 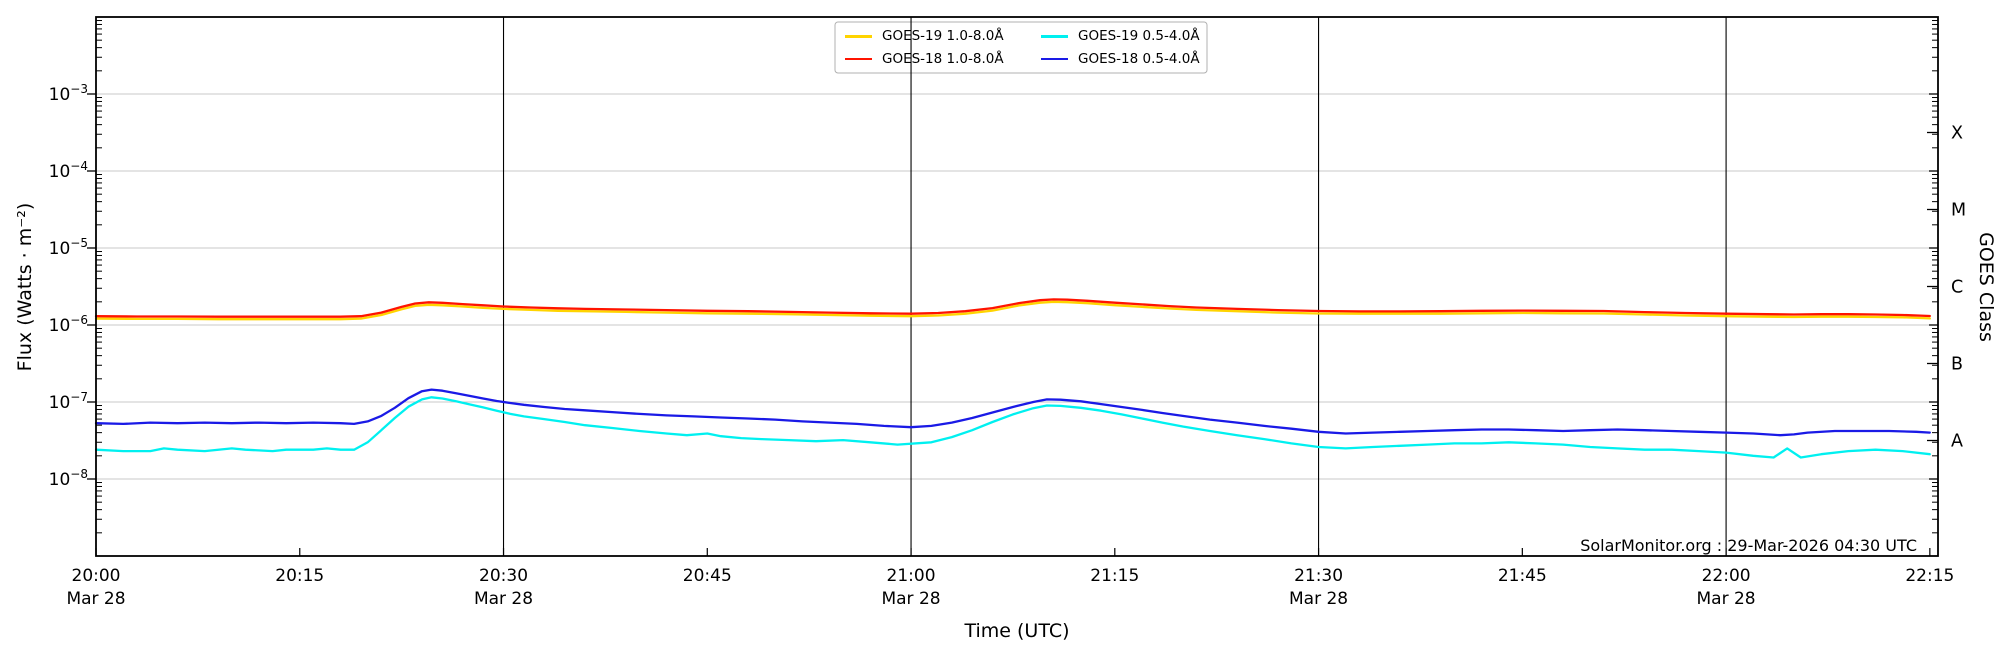 What do you see at coordinates (1139, 36) in the screenshot?
I see `legend-label: GOES-19 0.5-4.0Å` at bounding box center [1139, 36].